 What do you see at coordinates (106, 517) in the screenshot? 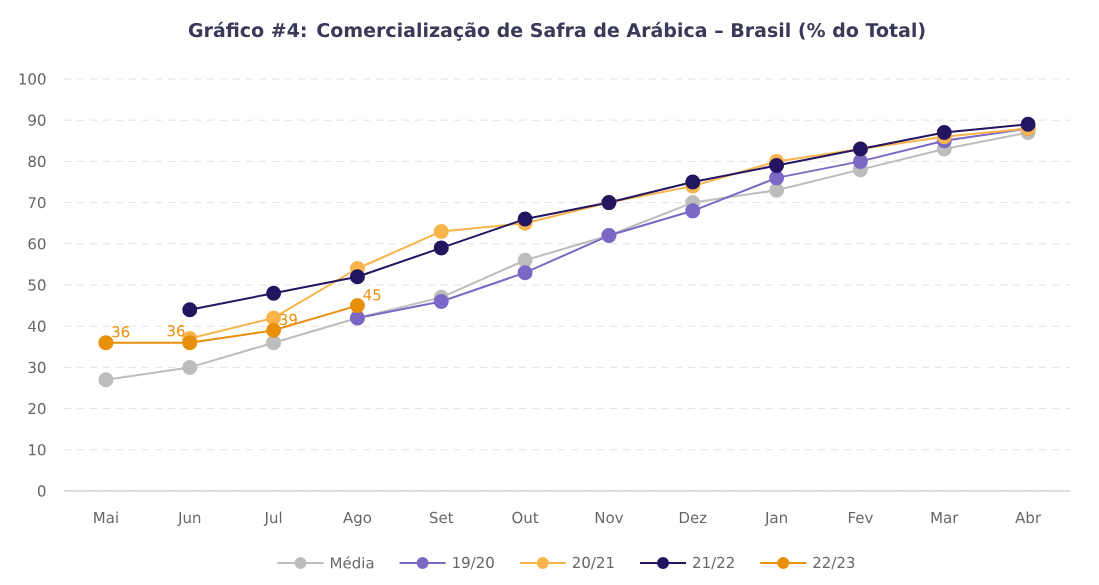
I see `x-tick-label: Mai` at bounding box center [106, 517].